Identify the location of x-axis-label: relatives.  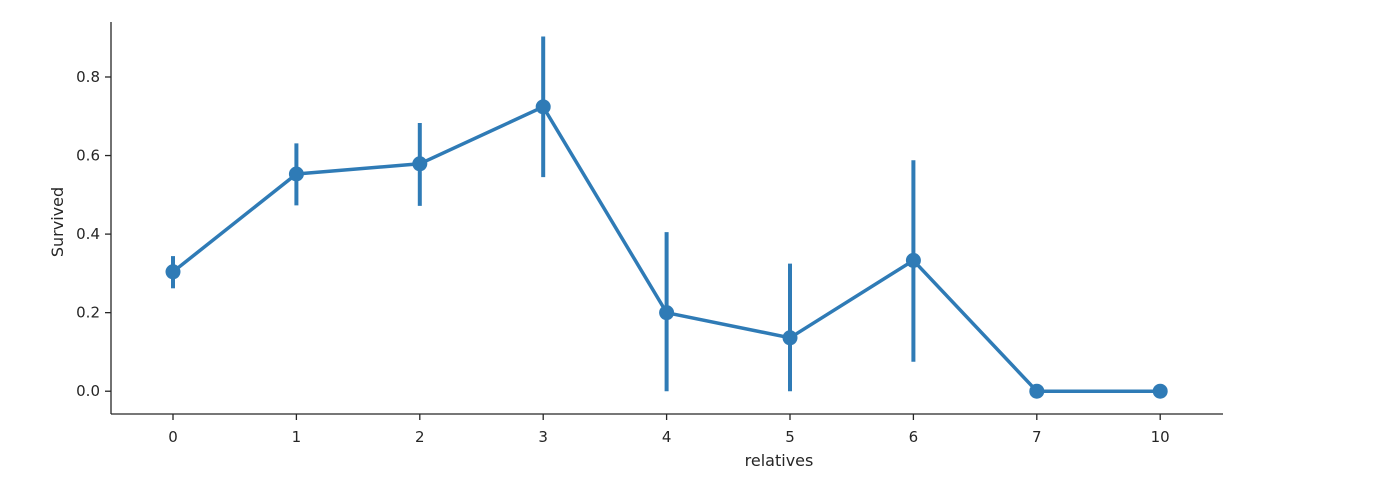
(779, 460).